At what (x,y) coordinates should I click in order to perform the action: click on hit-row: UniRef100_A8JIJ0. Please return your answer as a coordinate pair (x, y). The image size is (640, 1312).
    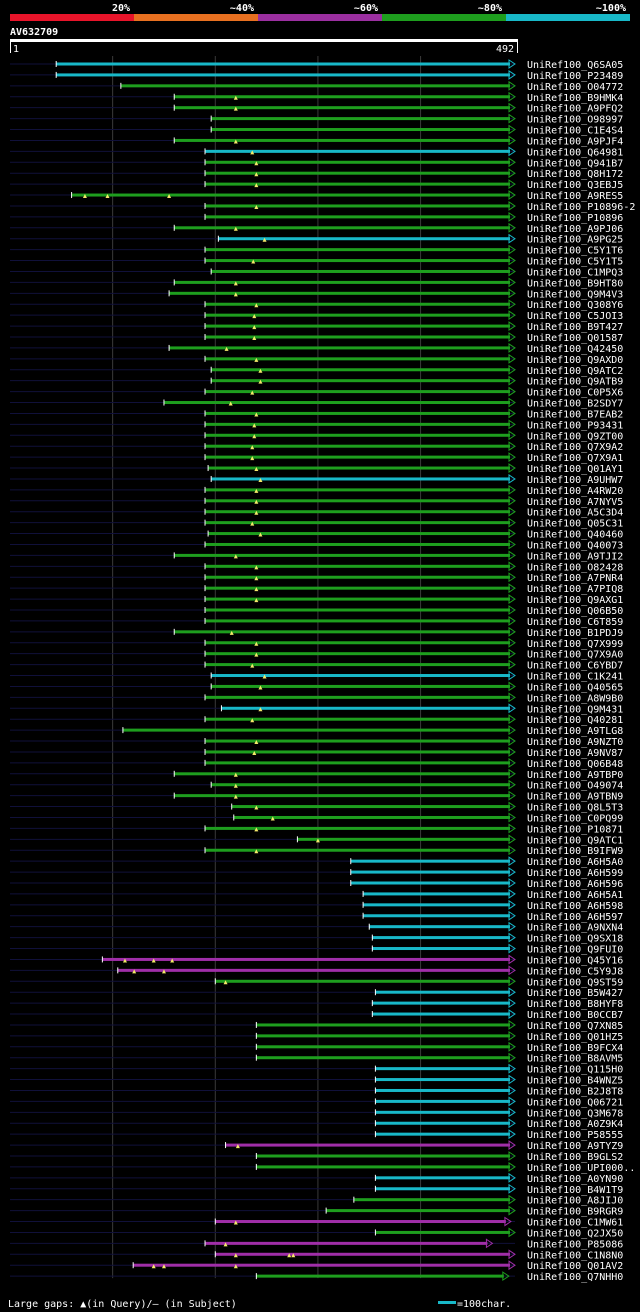
    Looking at the image, I should click on (316, 1200).